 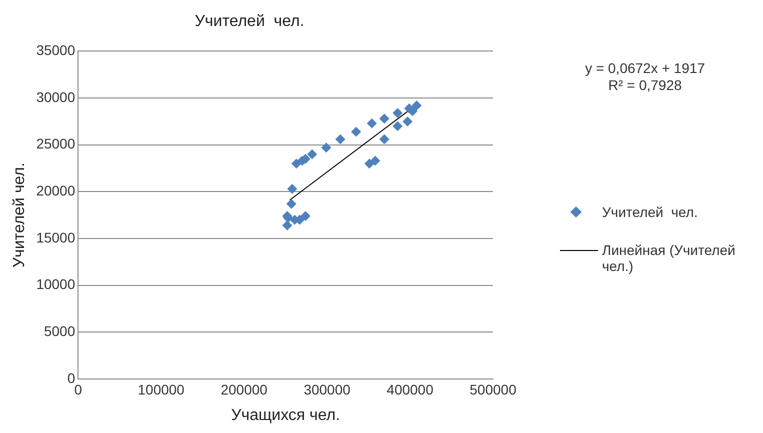 What do you see at coordinates (493, 389) in the screenshot?
I see `x-tick-label: 500000` at bounding box center [493, 389].